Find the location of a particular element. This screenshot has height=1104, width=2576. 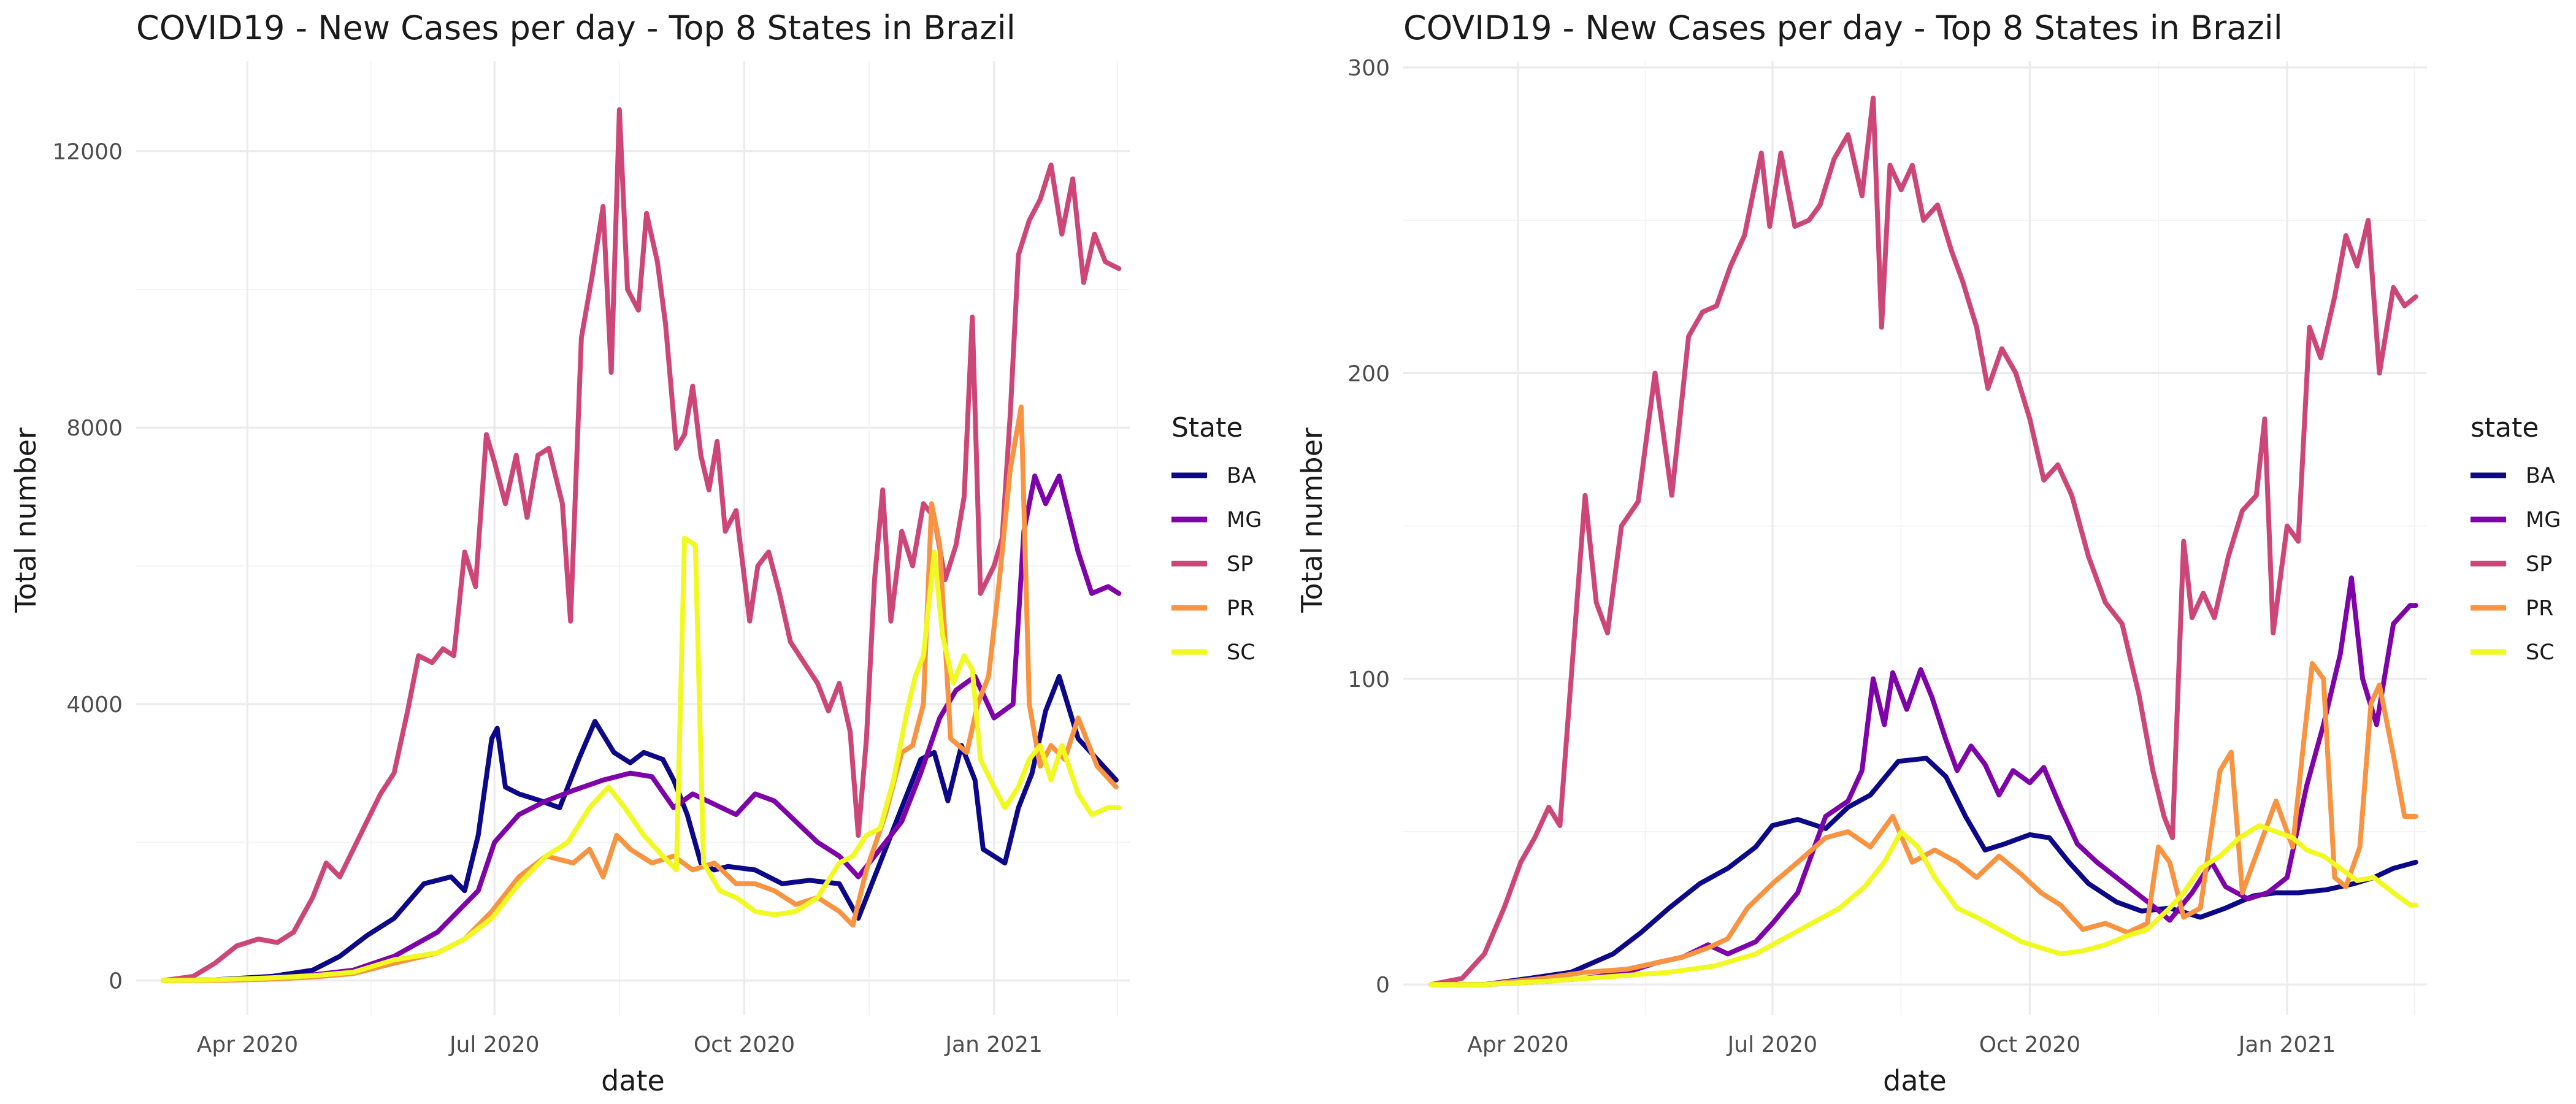

y-axis-ticks: 0 100 200 300 is located at coordinates (1368, 527).